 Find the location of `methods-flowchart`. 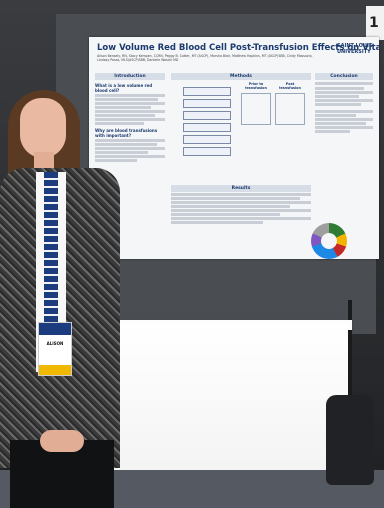

methods-flowchart is located at coordinates (206, 125).